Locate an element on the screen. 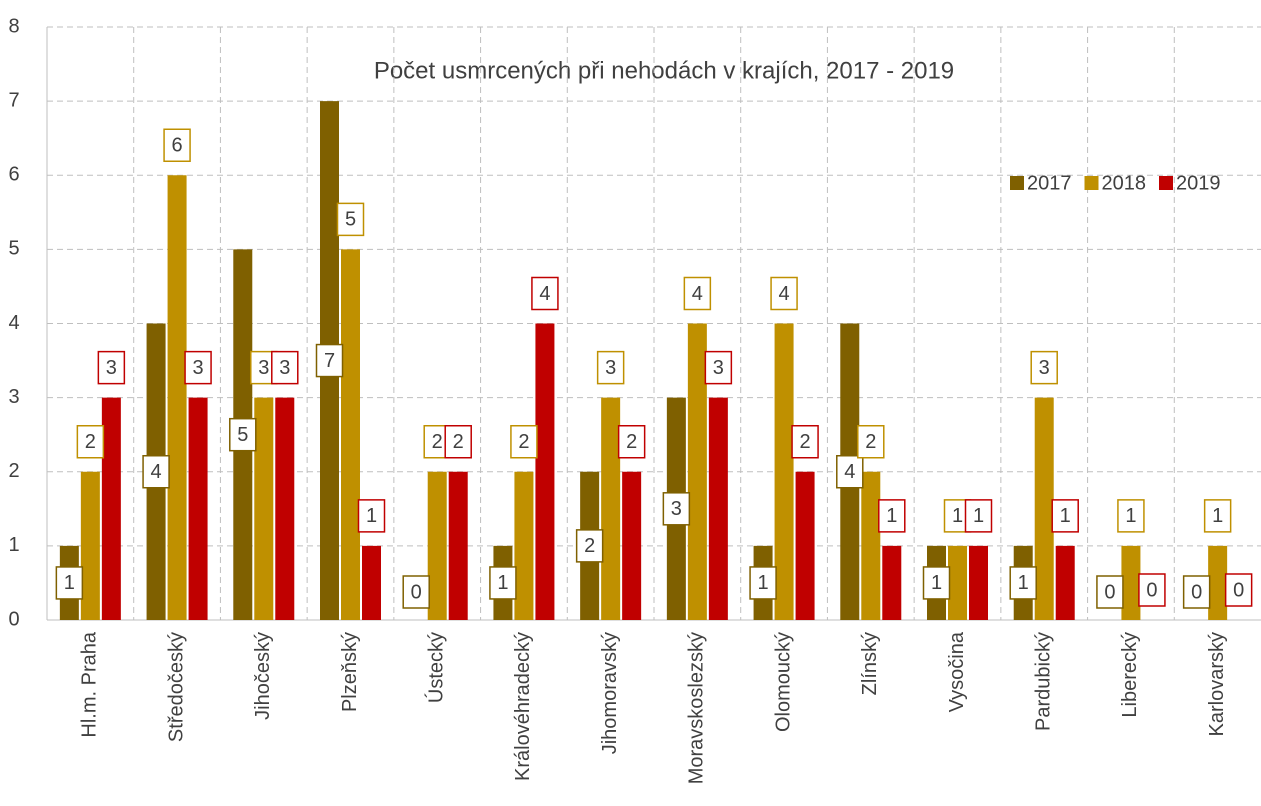 The height and width of the screenshot is (806, 1261). x-tick-label: Moravskoslezský is located at coordinates (697, 708).